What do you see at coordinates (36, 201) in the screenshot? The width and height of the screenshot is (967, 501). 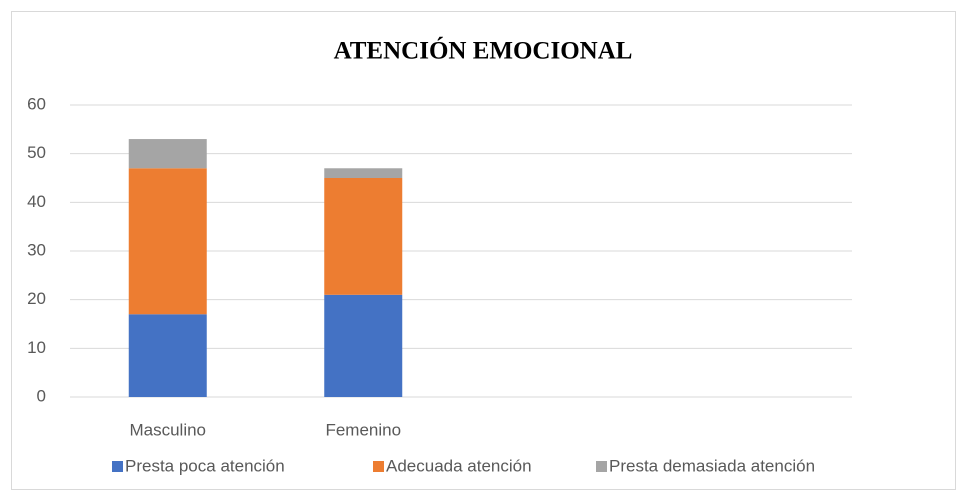 I see `y-tick-label: 40` at bounding box center [36, 201].